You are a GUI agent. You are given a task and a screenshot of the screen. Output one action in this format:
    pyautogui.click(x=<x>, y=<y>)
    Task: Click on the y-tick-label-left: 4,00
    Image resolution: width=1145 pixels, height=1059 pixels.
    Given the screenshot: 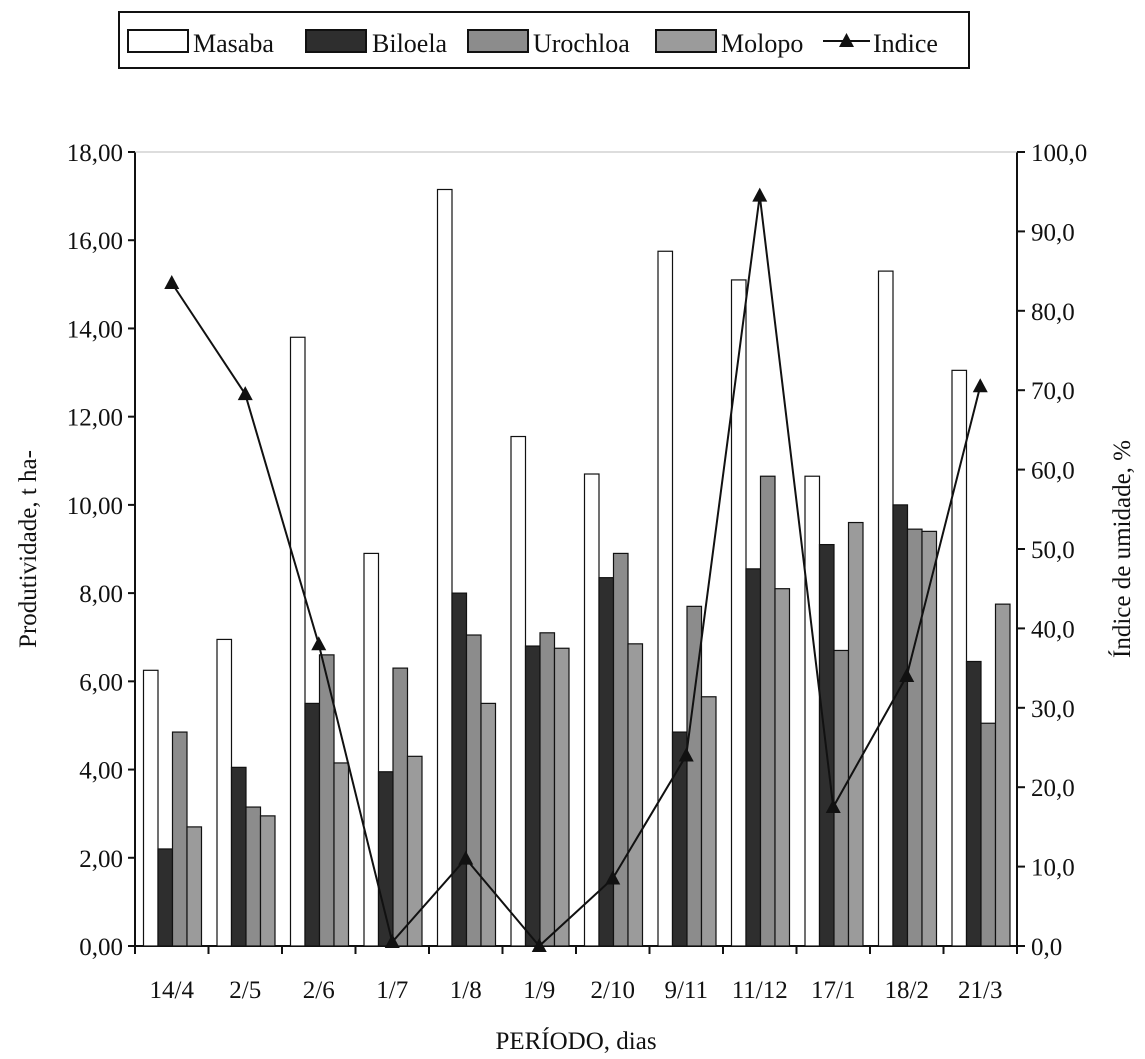 What is the action you would take?
    pyautogui.click(x=101, y=771)
    